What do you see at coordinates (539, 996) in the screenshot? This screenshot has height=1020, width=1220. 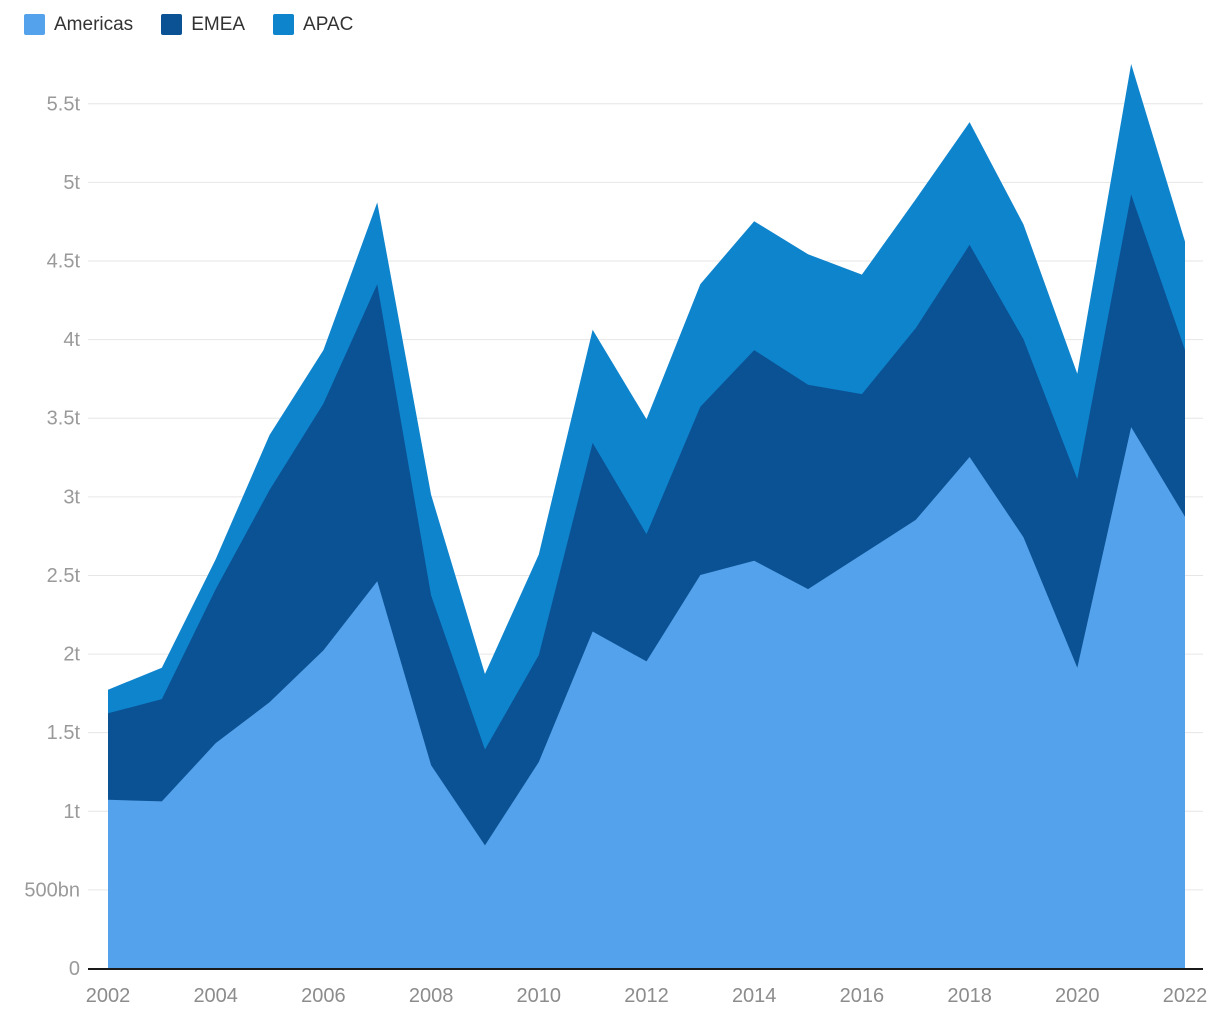 I see `x-axis-tick-label: 2010` at bounding box center [539, 996].